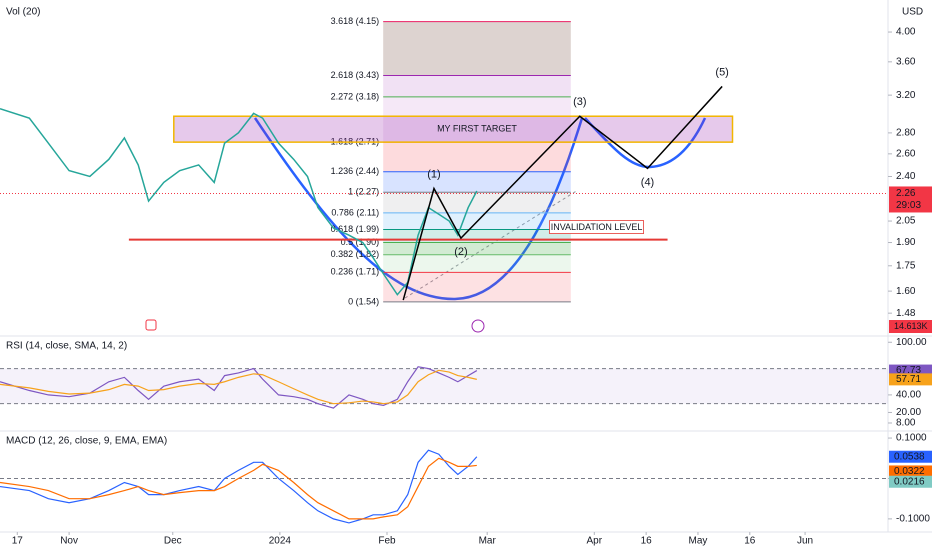 The width and height of the screenshot is (932, 550). I want to click on fib-label: 2.618 (3.43), so click(355, 75).